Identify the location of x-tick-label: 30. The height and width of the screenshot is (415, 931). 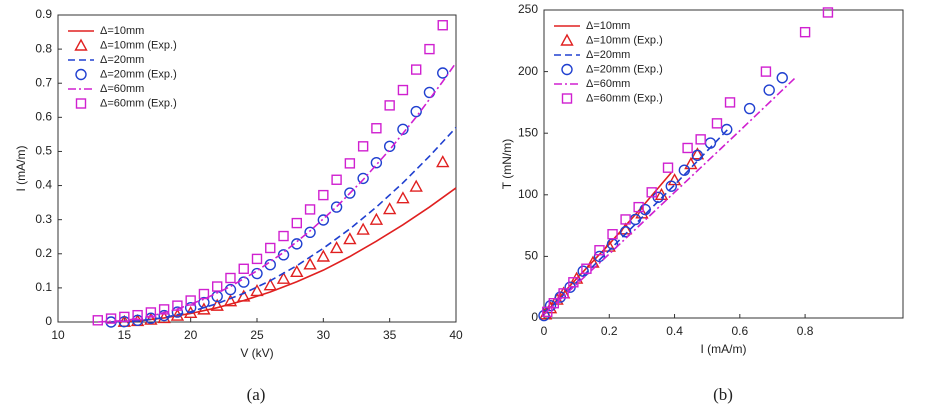
(324, 335).